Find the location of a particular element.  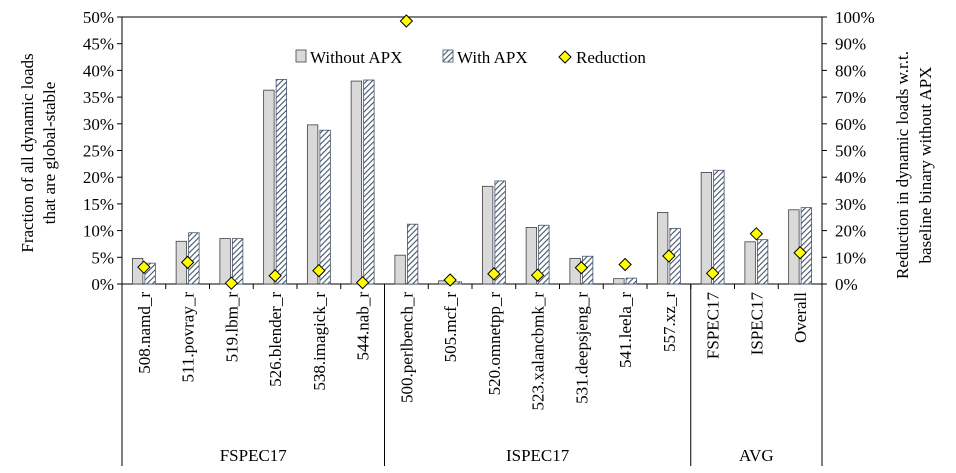

left-tick-label: 30% is located at coordinates (98, 124).